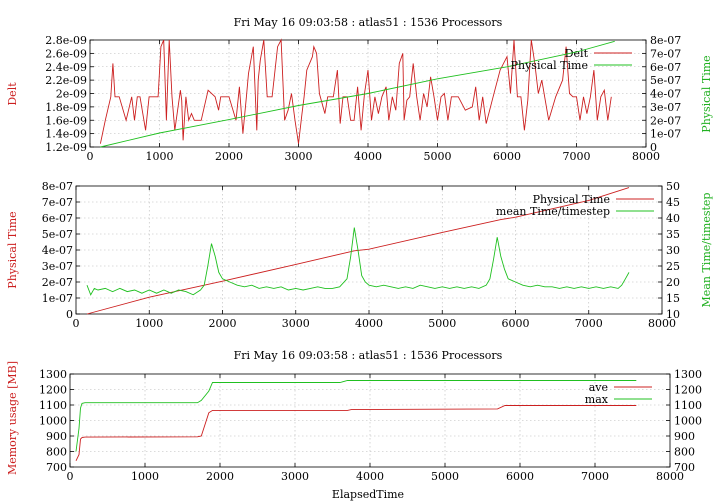 Image resolution: width=720 pixels, height=504 pixels. What do you see at coordinates (688, 405) in the screenshot?
I see `y2-tick-label: 1100` at bounding box center [688, 405].